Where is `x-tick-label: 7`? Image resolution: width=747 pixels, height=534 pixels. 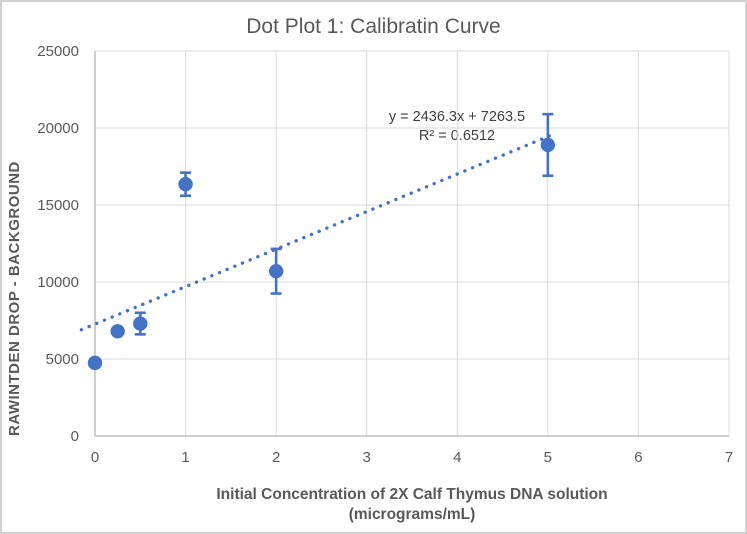 x-tick-label: 7 is located at coordinates (729, 457).